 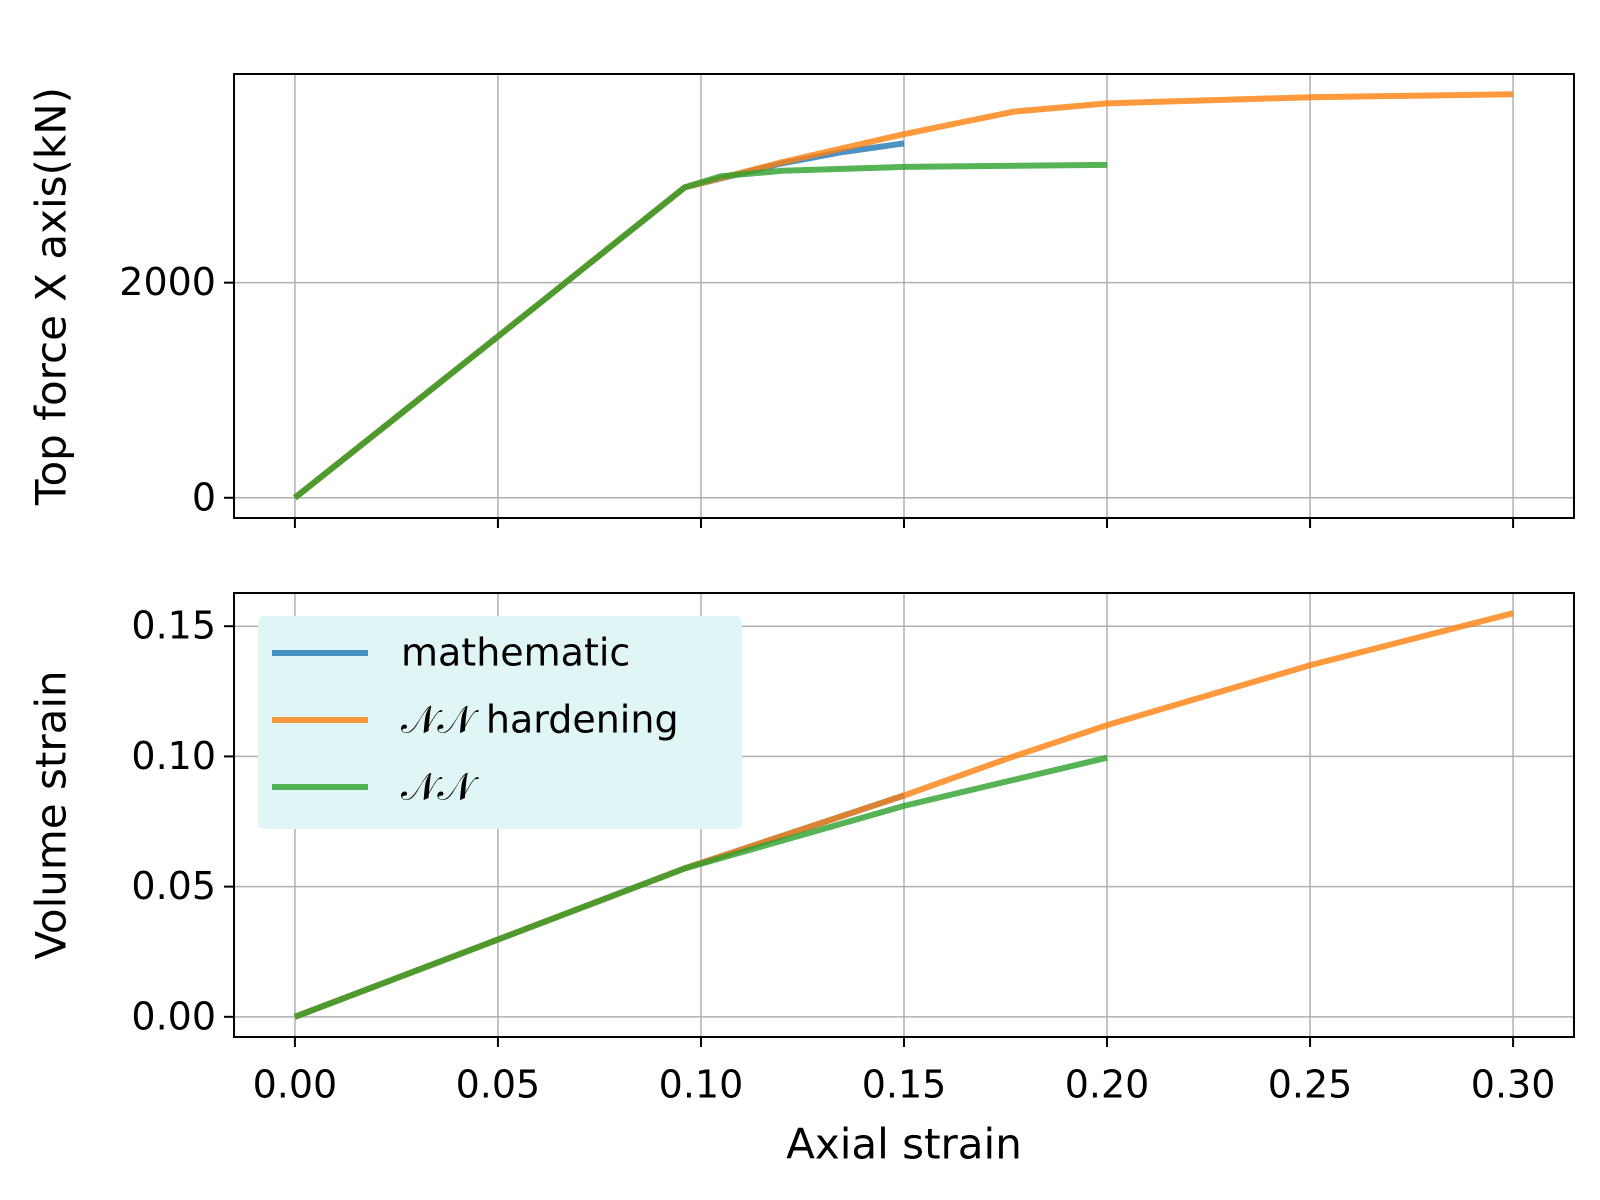 I want to click on legend-box, so click(x=500, y=722).